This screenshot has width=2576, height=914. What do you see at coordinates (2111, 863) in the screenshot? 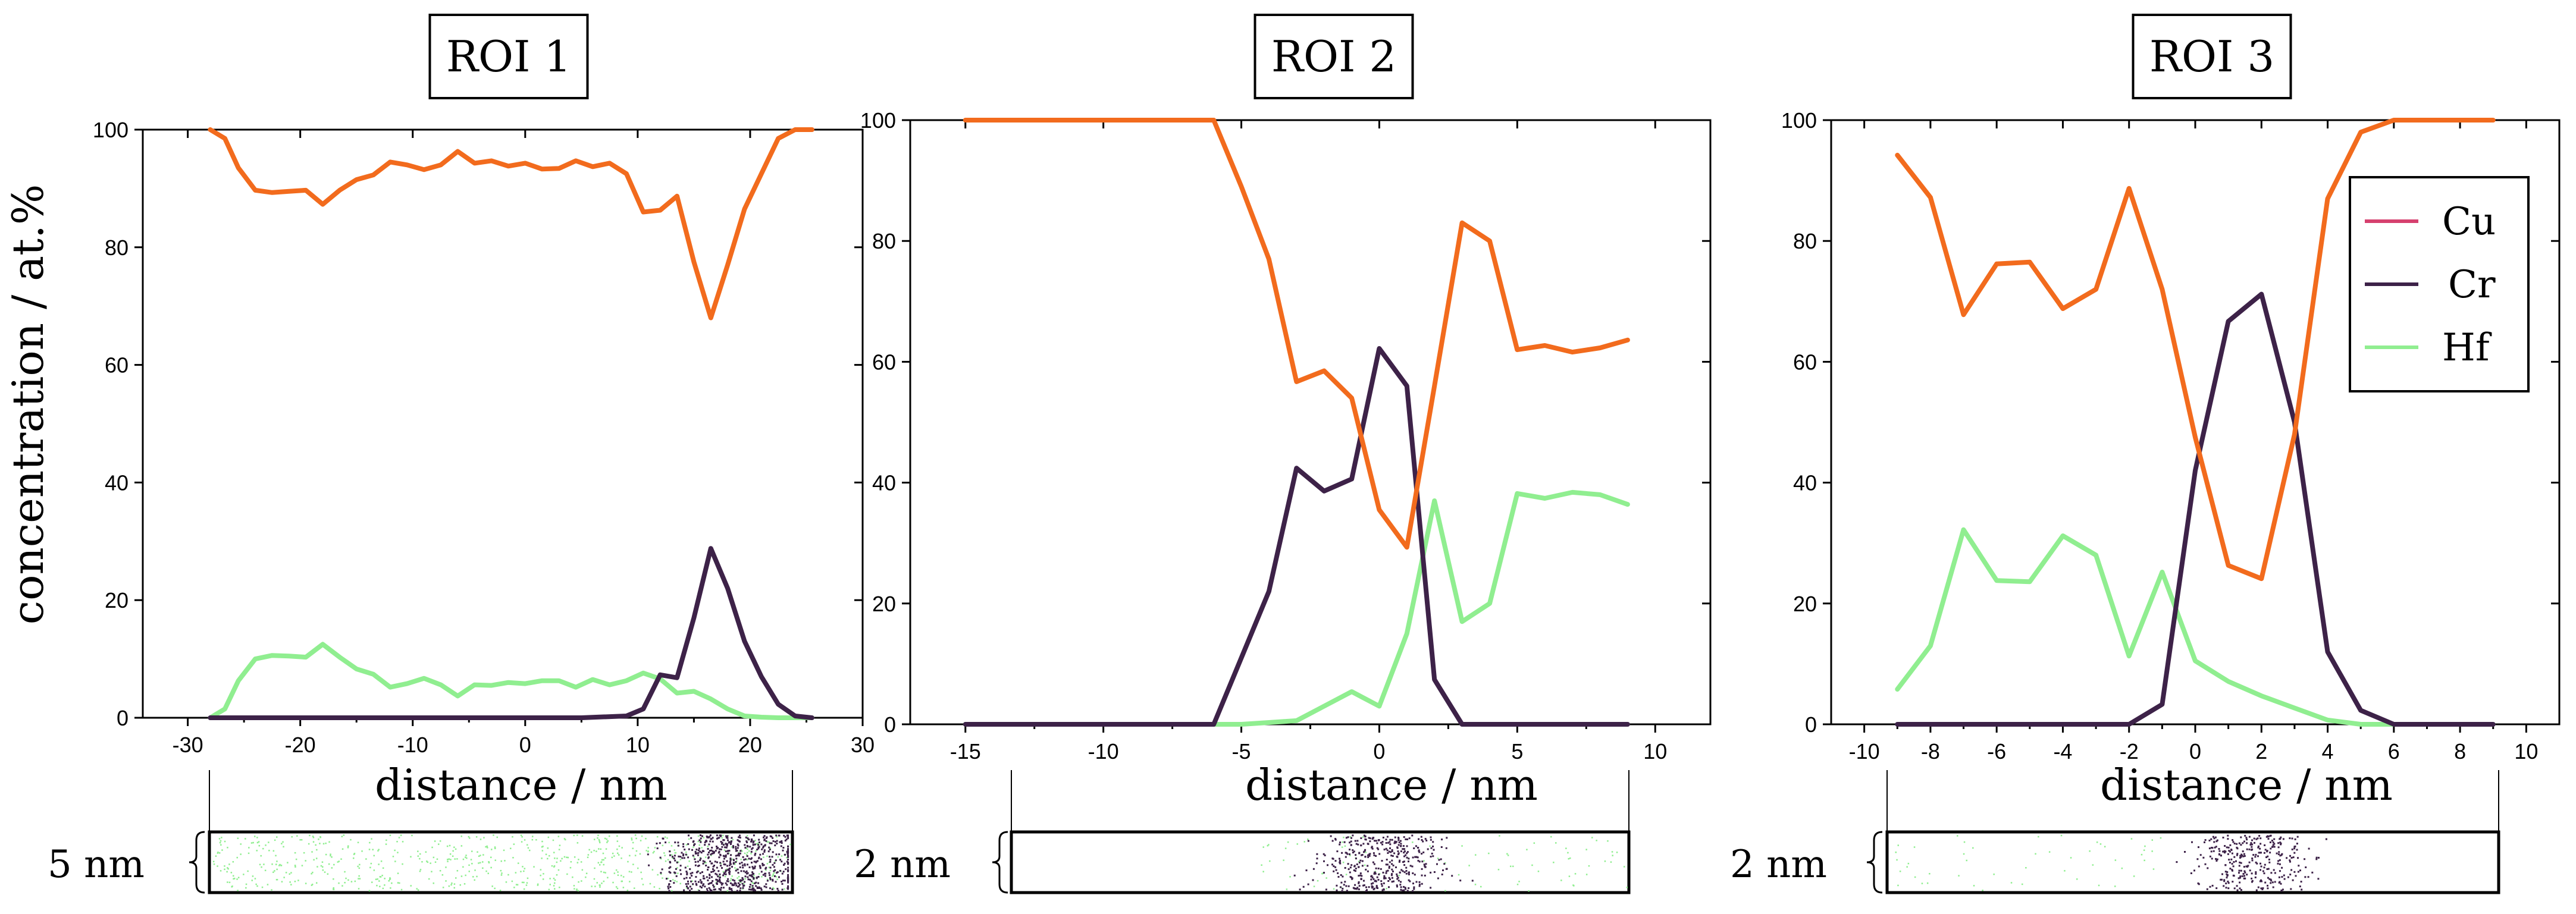
I see `atom-map-dots` at bounding box center [2111, 863].